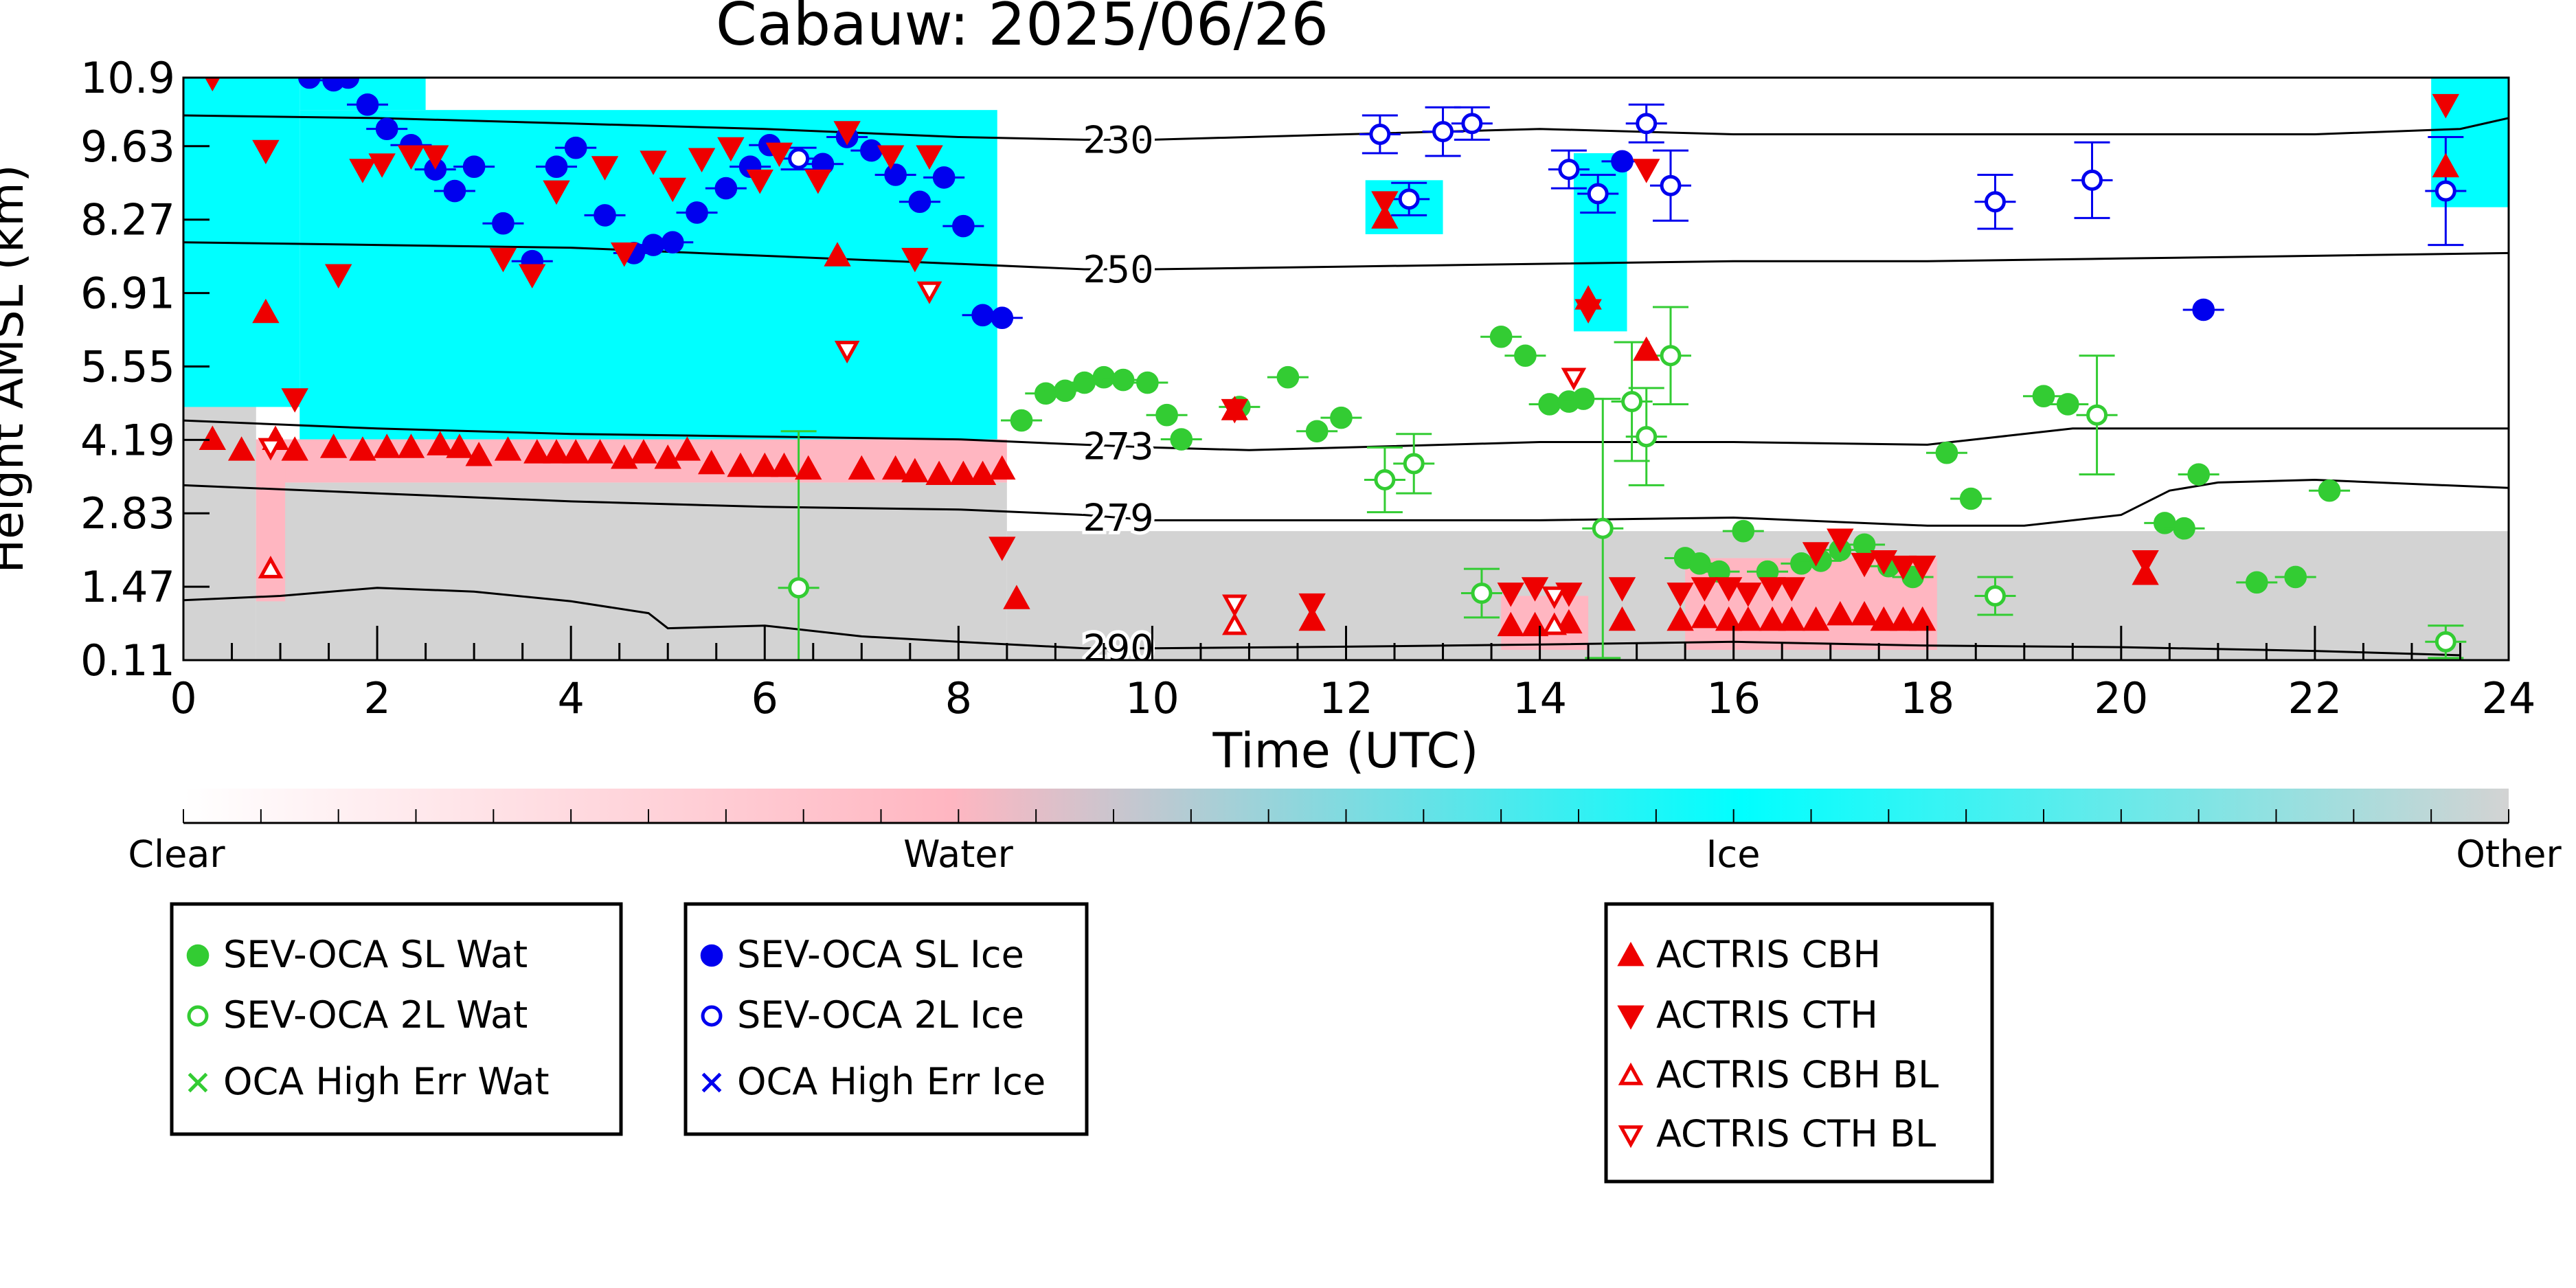 This screenshot has height=1288, width=2576. Describe the element at coordinates (1118, 518) in the screenshot. I see `isotherm-label: 279` at that location.